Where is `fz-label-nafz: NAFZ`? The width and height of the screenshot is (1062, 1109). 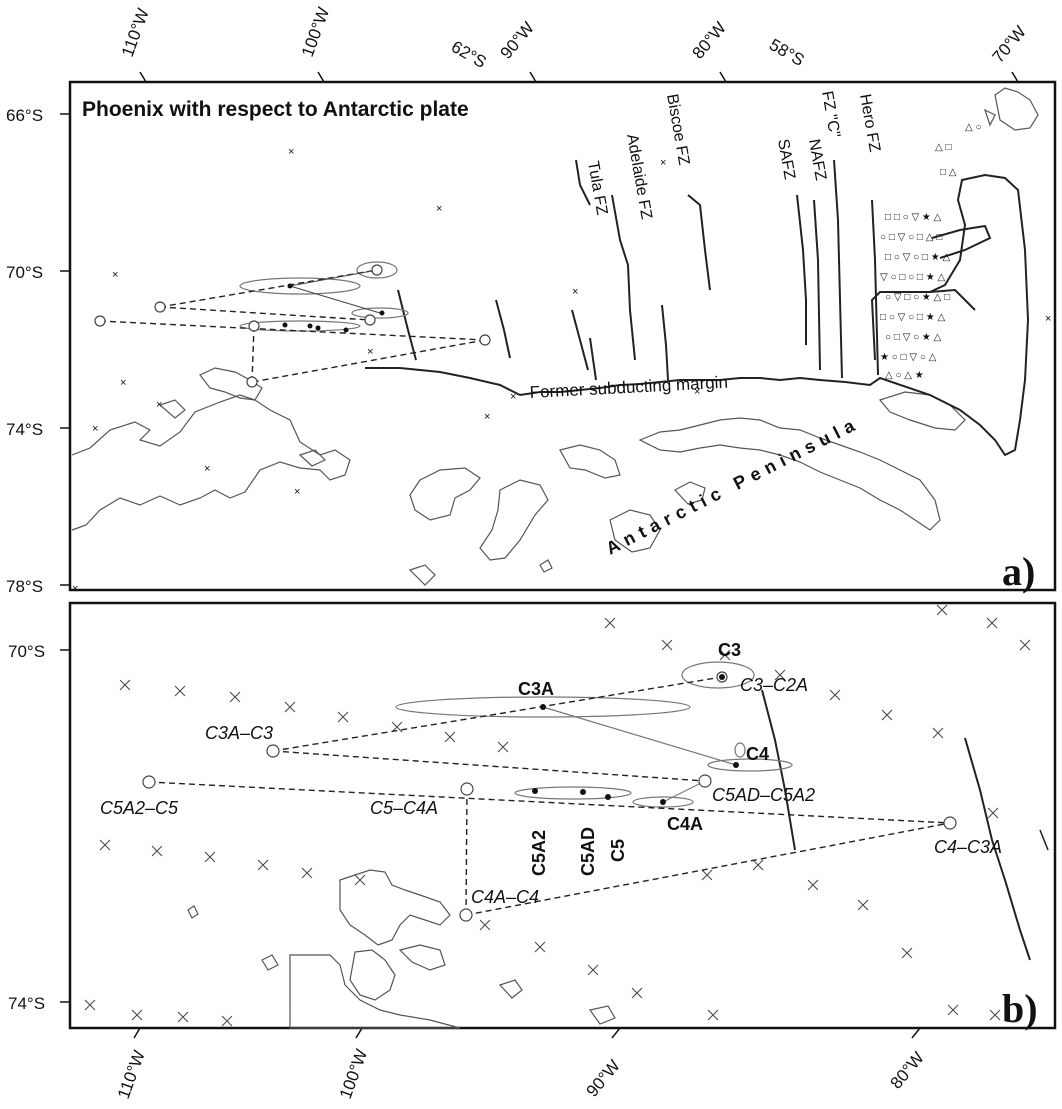
fz-label-nafz: NAFZ is located at coordinates (817, 160).